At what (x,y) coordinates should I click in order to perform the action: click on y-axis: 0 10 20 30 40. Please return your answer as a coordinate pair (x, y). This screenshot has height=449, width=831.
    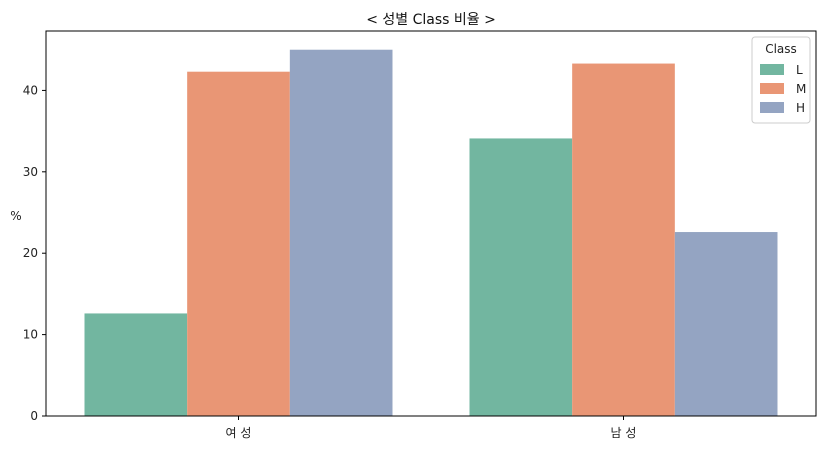
    Looking at the image, I should click on (34, 253).